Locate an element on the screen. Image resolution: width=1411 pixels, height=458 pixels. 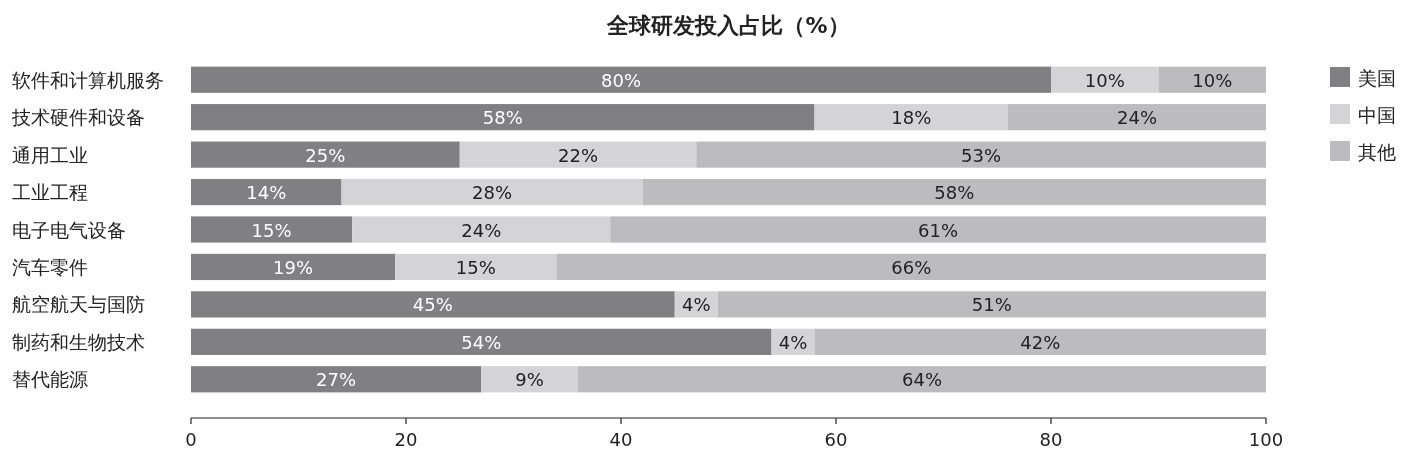
y-tick-label: 汽车零件 is located at coordinates (50, 266).